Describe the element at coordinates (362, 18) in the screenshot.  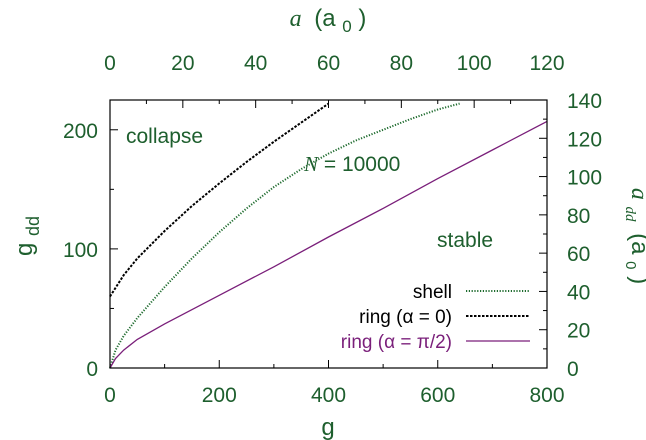
I see `x2-axis-label-unit-close: )` at that location.